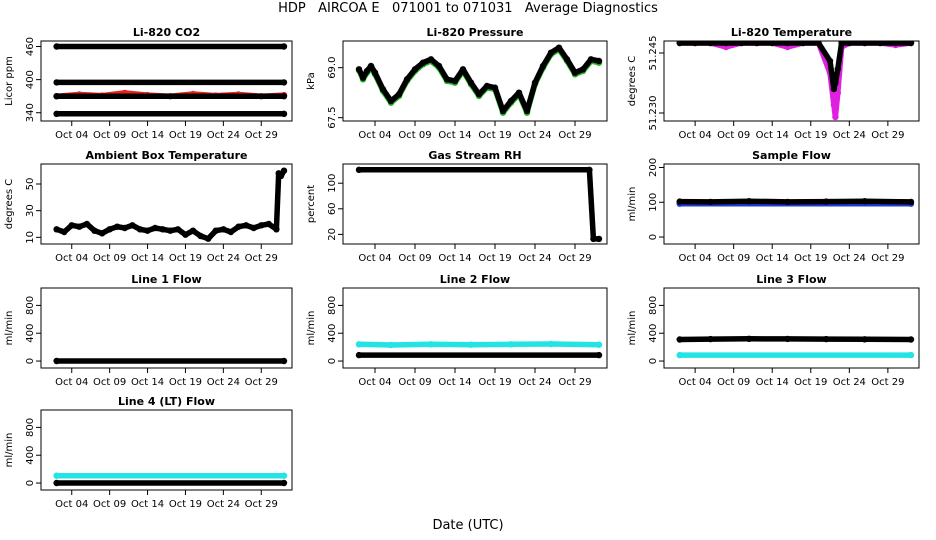 Image resolution: width=936 pixels, height=540 pixels. Describe the element at coordinates (30, 184) in the screenshot. I see `y-tick-label: 50` at that location.